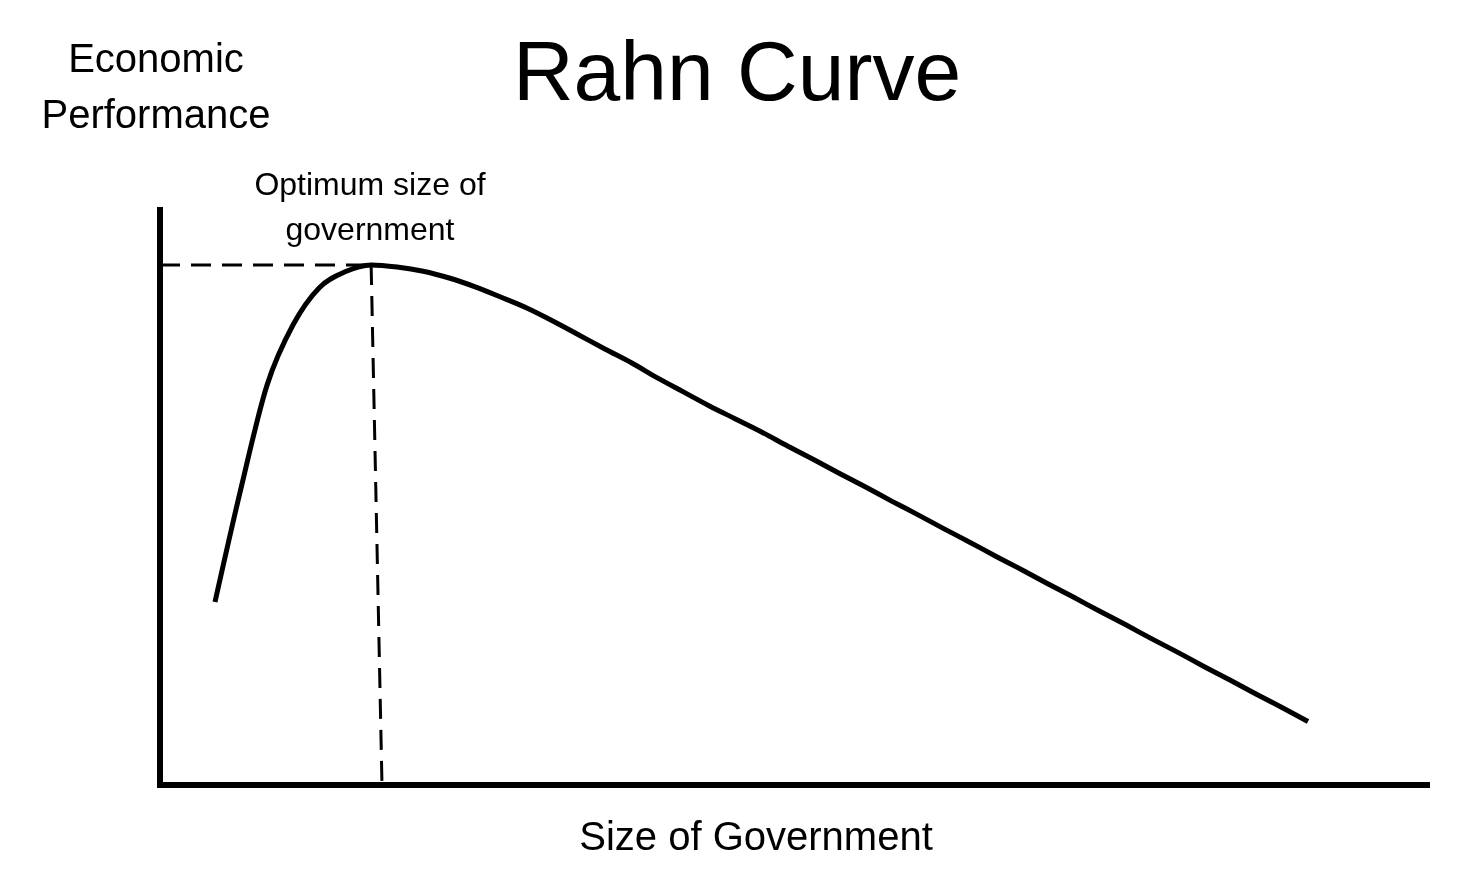  Describe the element at coordinates (756, 836) in the screenshot. I see `x-axis-title: Size of Government` at that location.